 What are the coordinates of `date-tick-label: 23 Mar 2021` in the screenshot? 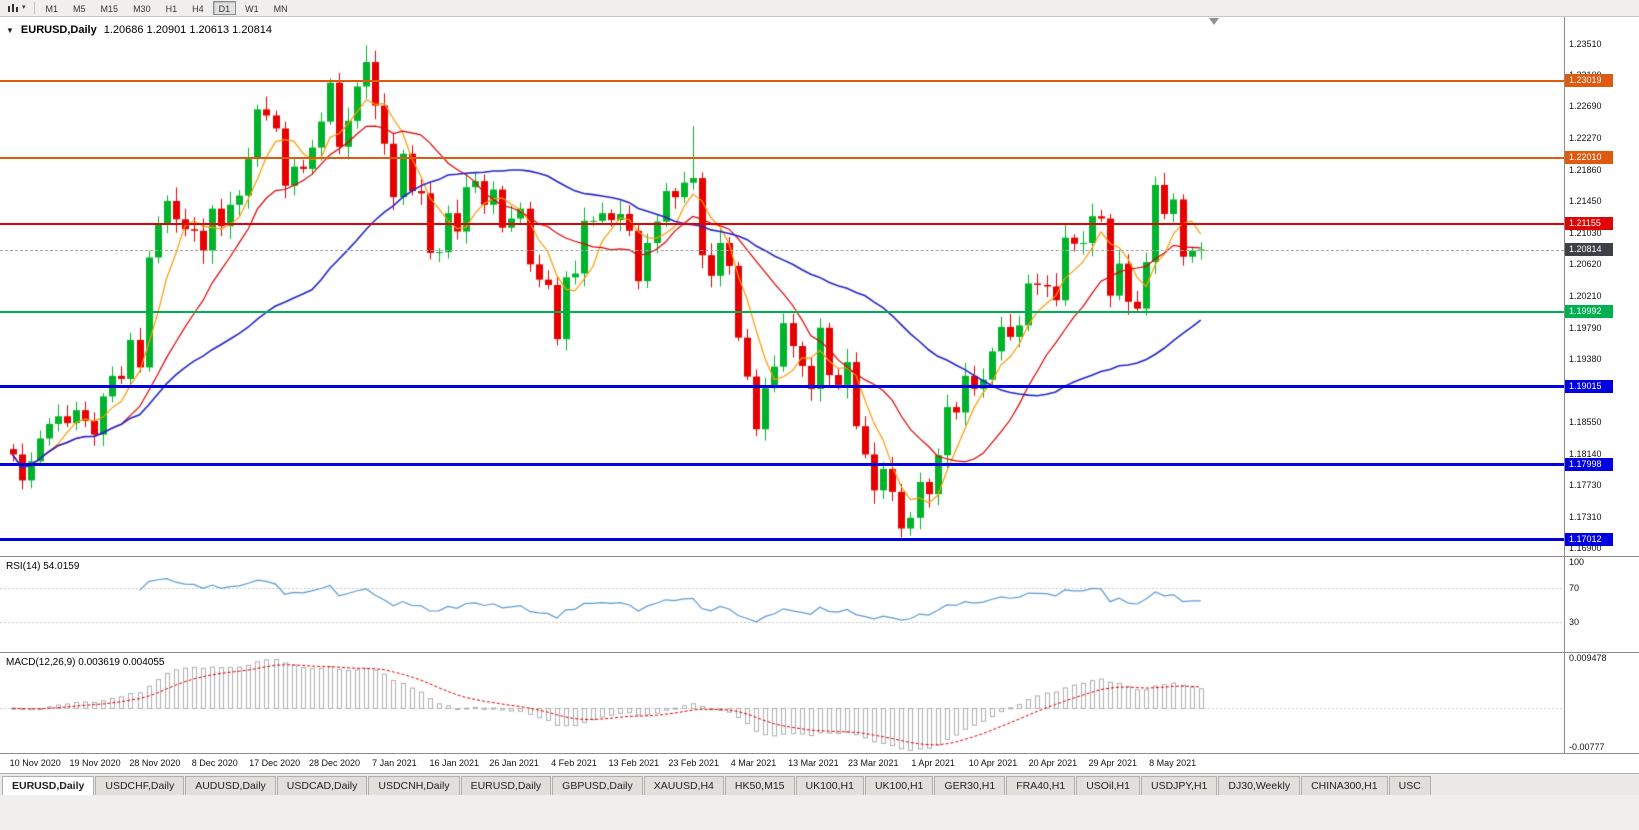 It's located at (873, 763).